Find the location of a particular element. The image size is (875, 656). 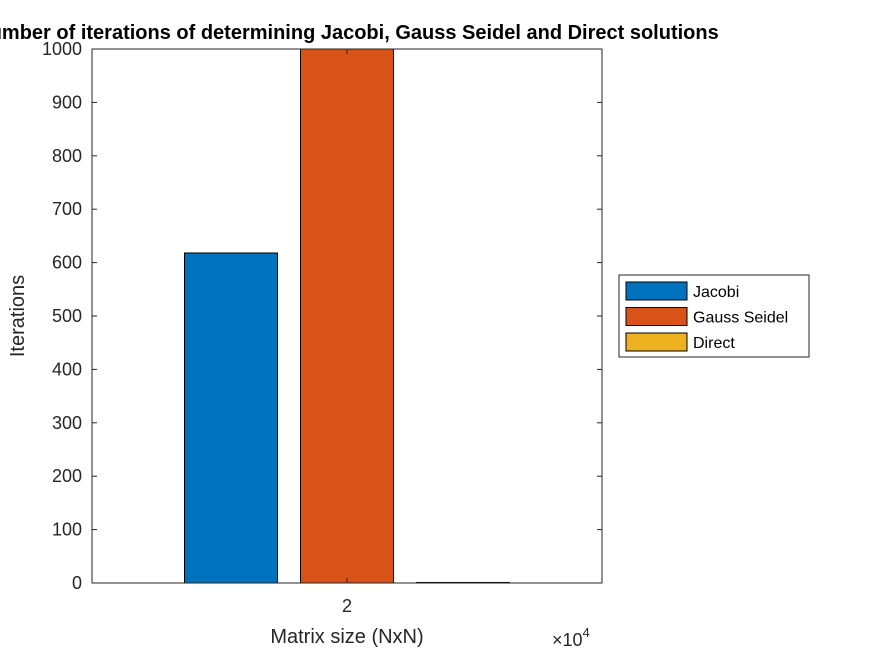

bar-jacobi is located at coordinates (231, 417).